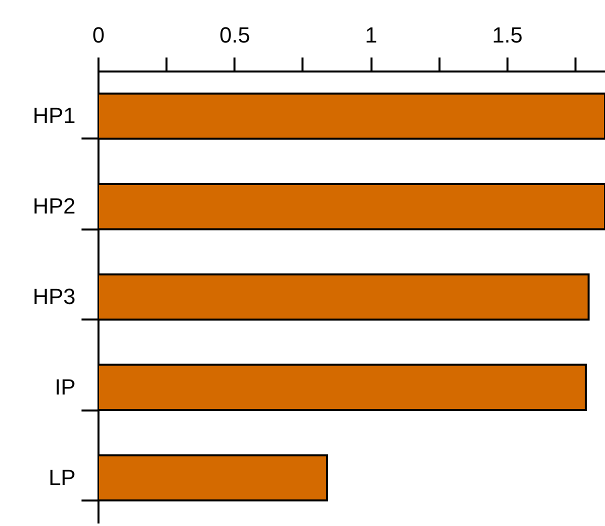  Describe the element at coordinates (234, 35) in the screenshot. I see `x-tick-label: 0.5` at that location.